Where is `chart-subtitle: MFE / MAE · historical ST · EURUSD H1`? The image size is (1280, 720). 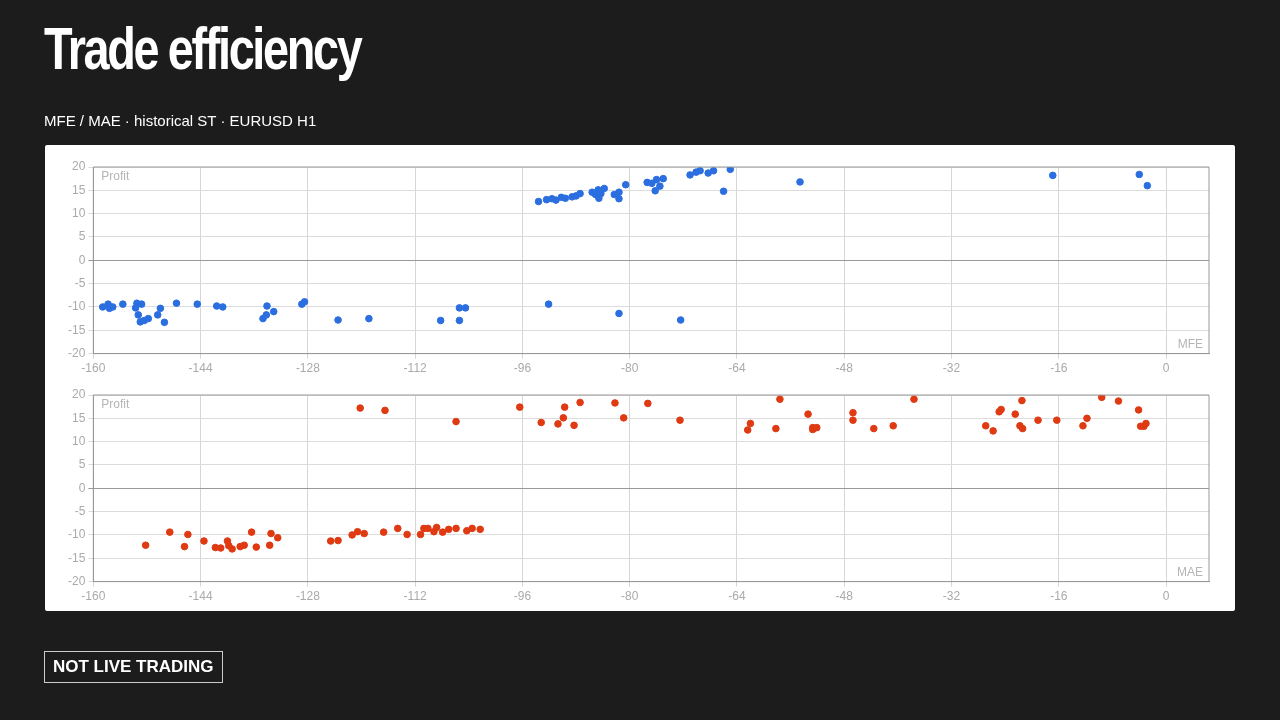 chart-subtitle: MFE / MAE · historical ST · EURUSD H1 is located at coordinates (180, 120).